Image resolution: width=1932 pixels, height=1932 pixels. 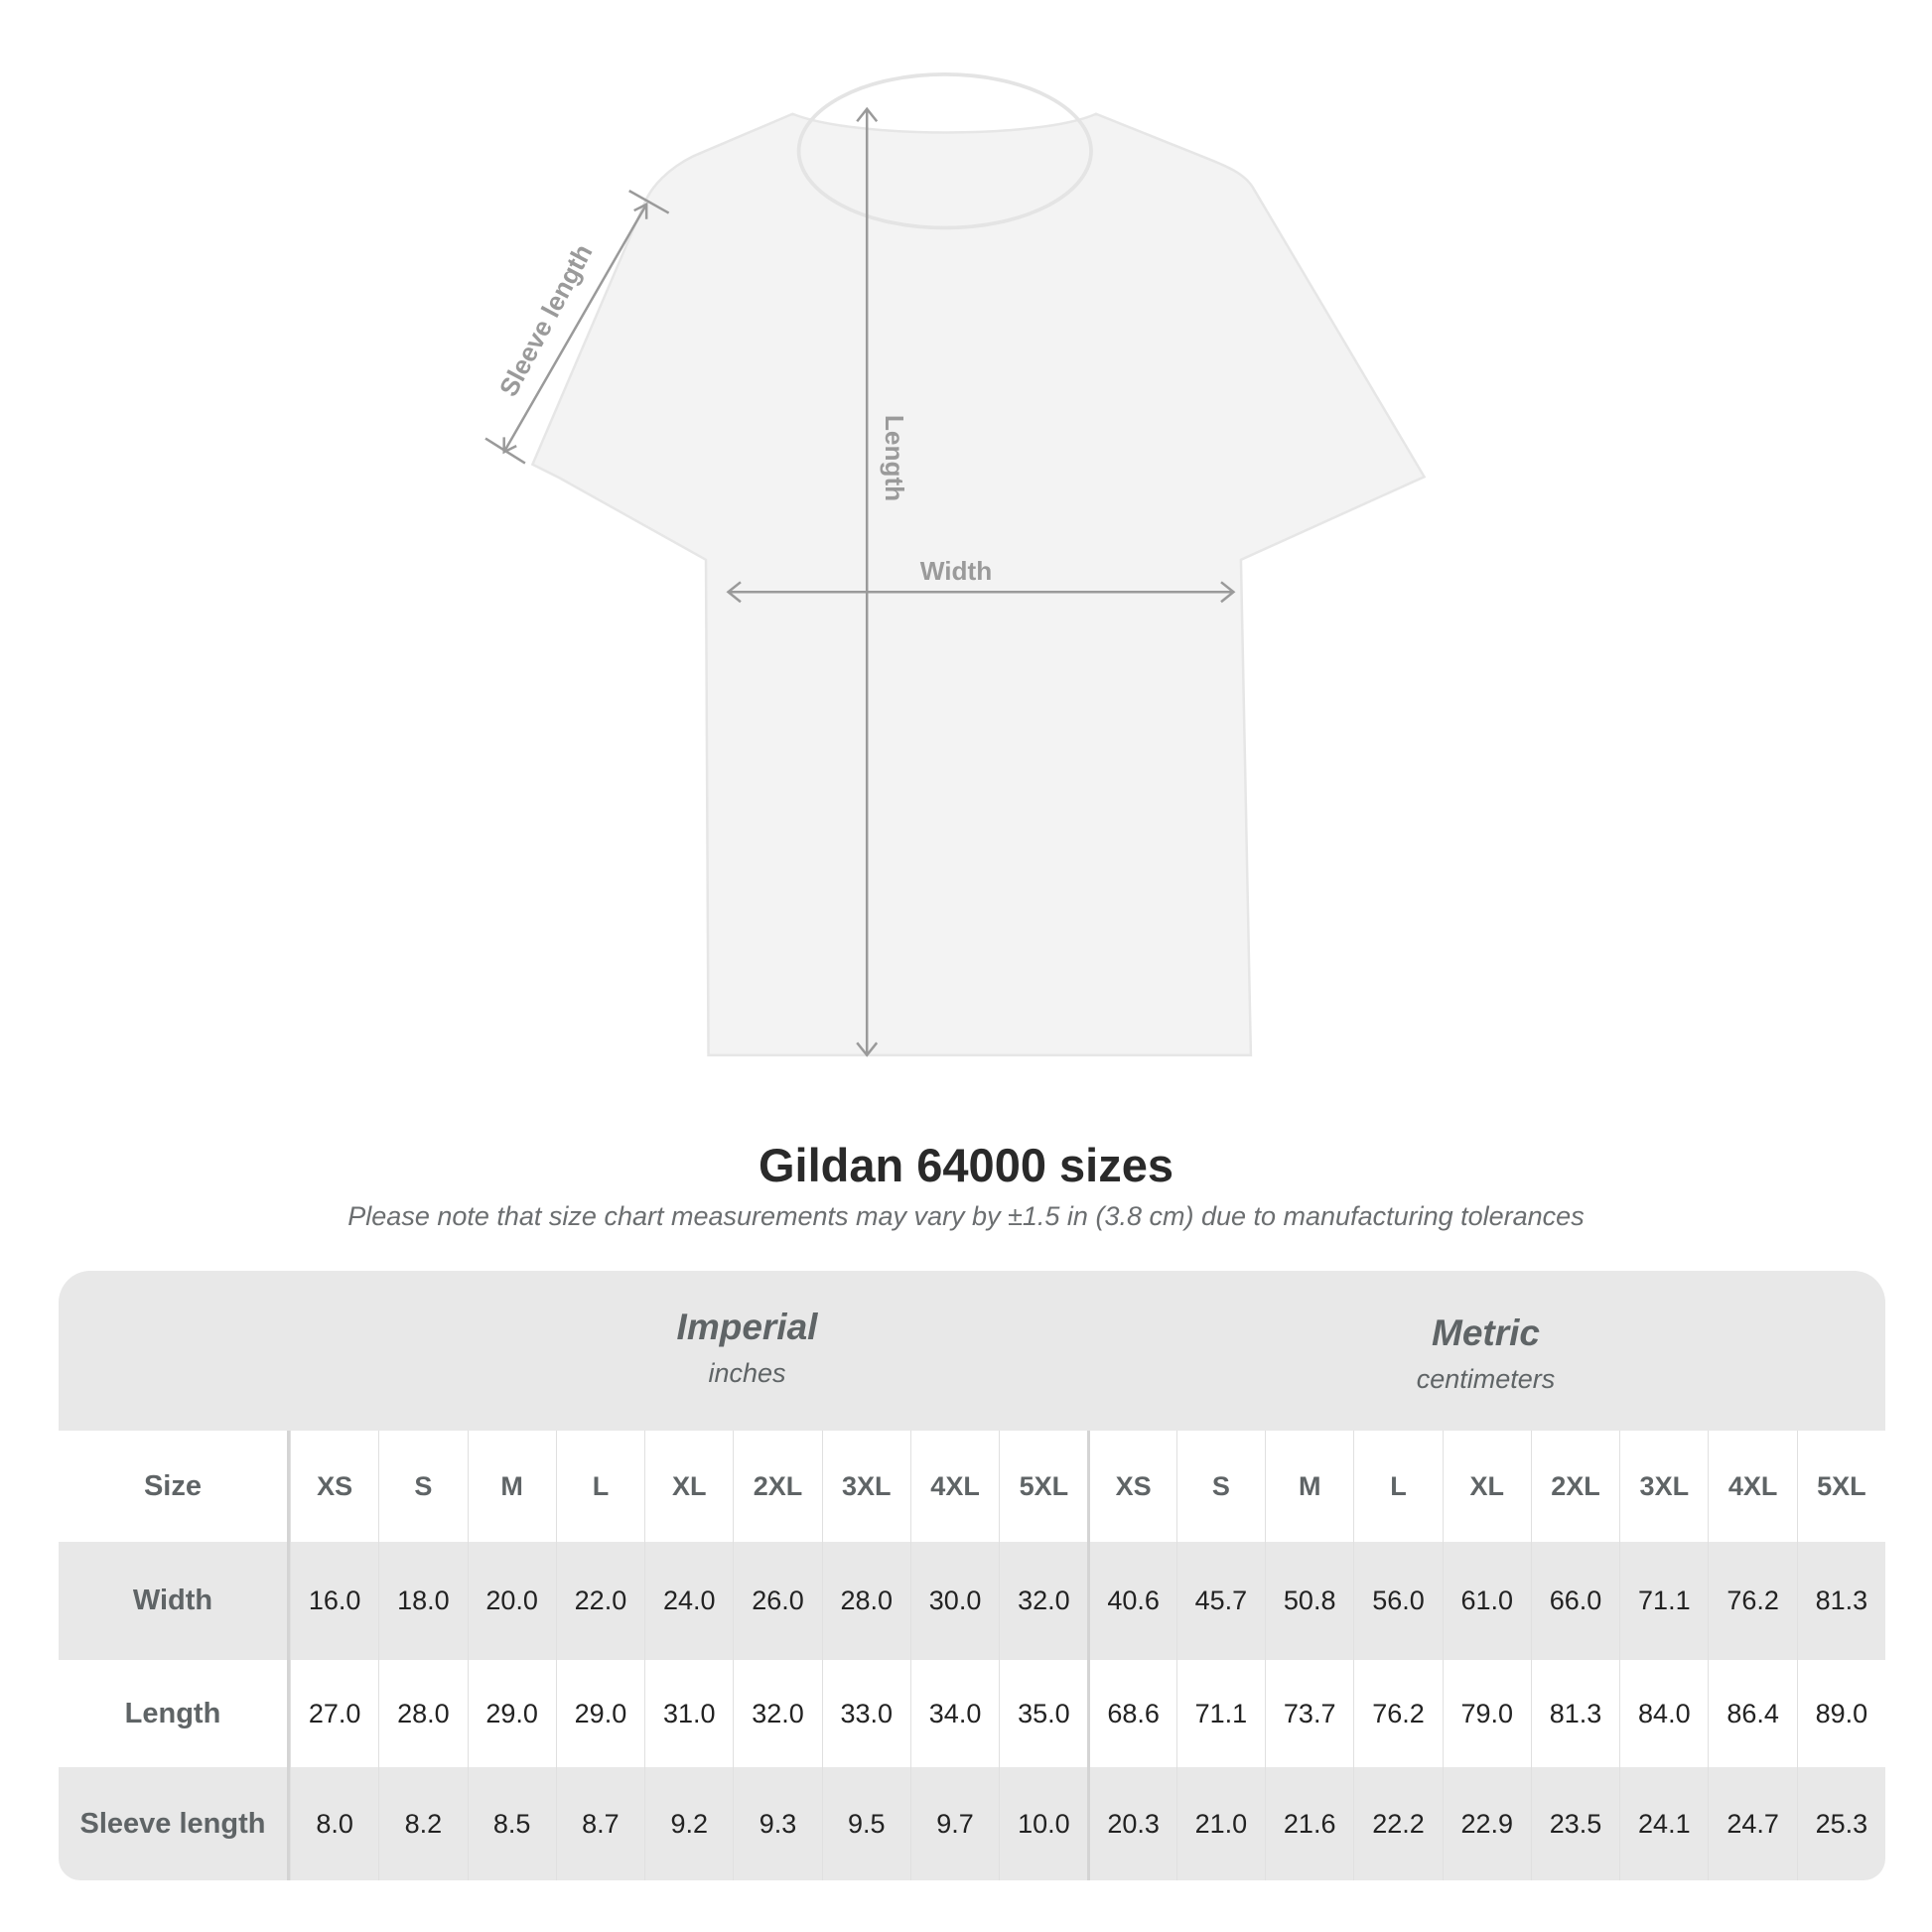 What do you see at coordinates (747, 1373) in the screenshot?
I see `imperial-unit: inches` at bounding box center [747, 1373].